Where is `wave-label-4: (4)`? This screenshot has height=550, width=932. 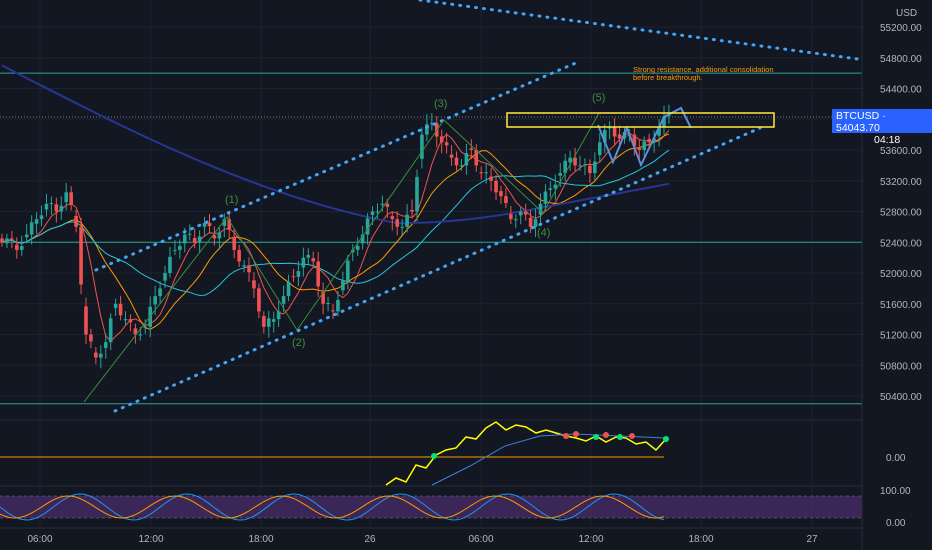 wave-label-4: (4) is located at coordinates (543, 233).